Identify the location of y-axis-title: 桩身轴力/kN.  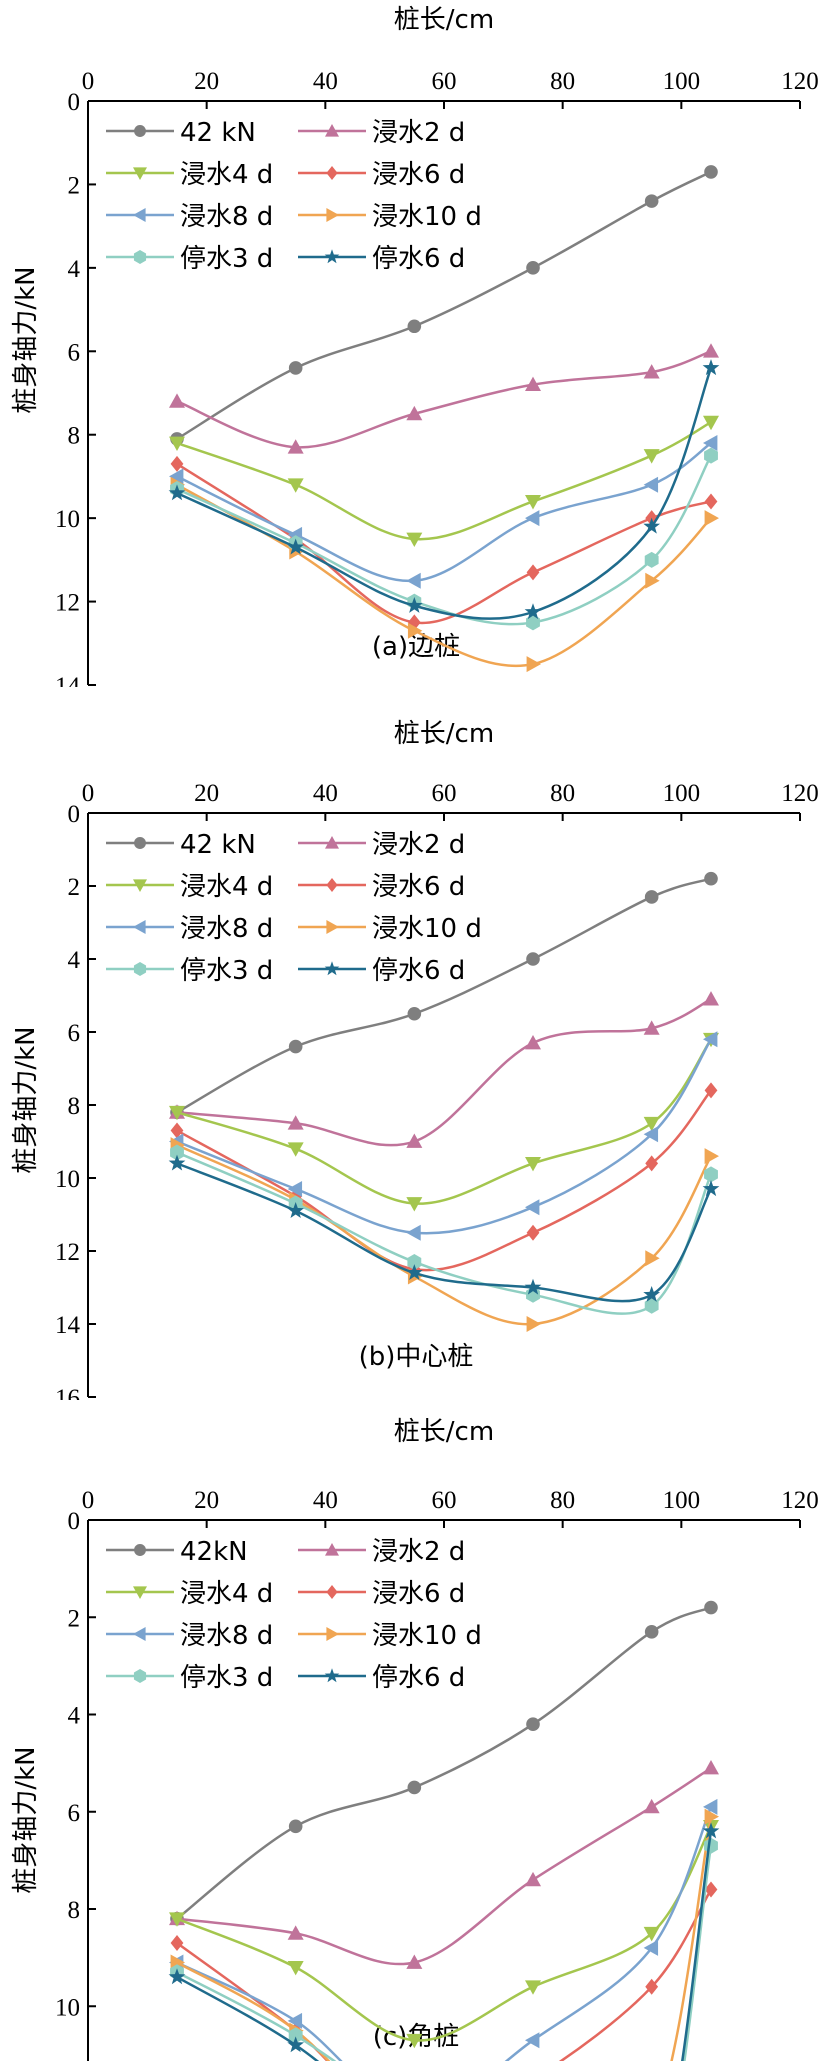
(26, 339).